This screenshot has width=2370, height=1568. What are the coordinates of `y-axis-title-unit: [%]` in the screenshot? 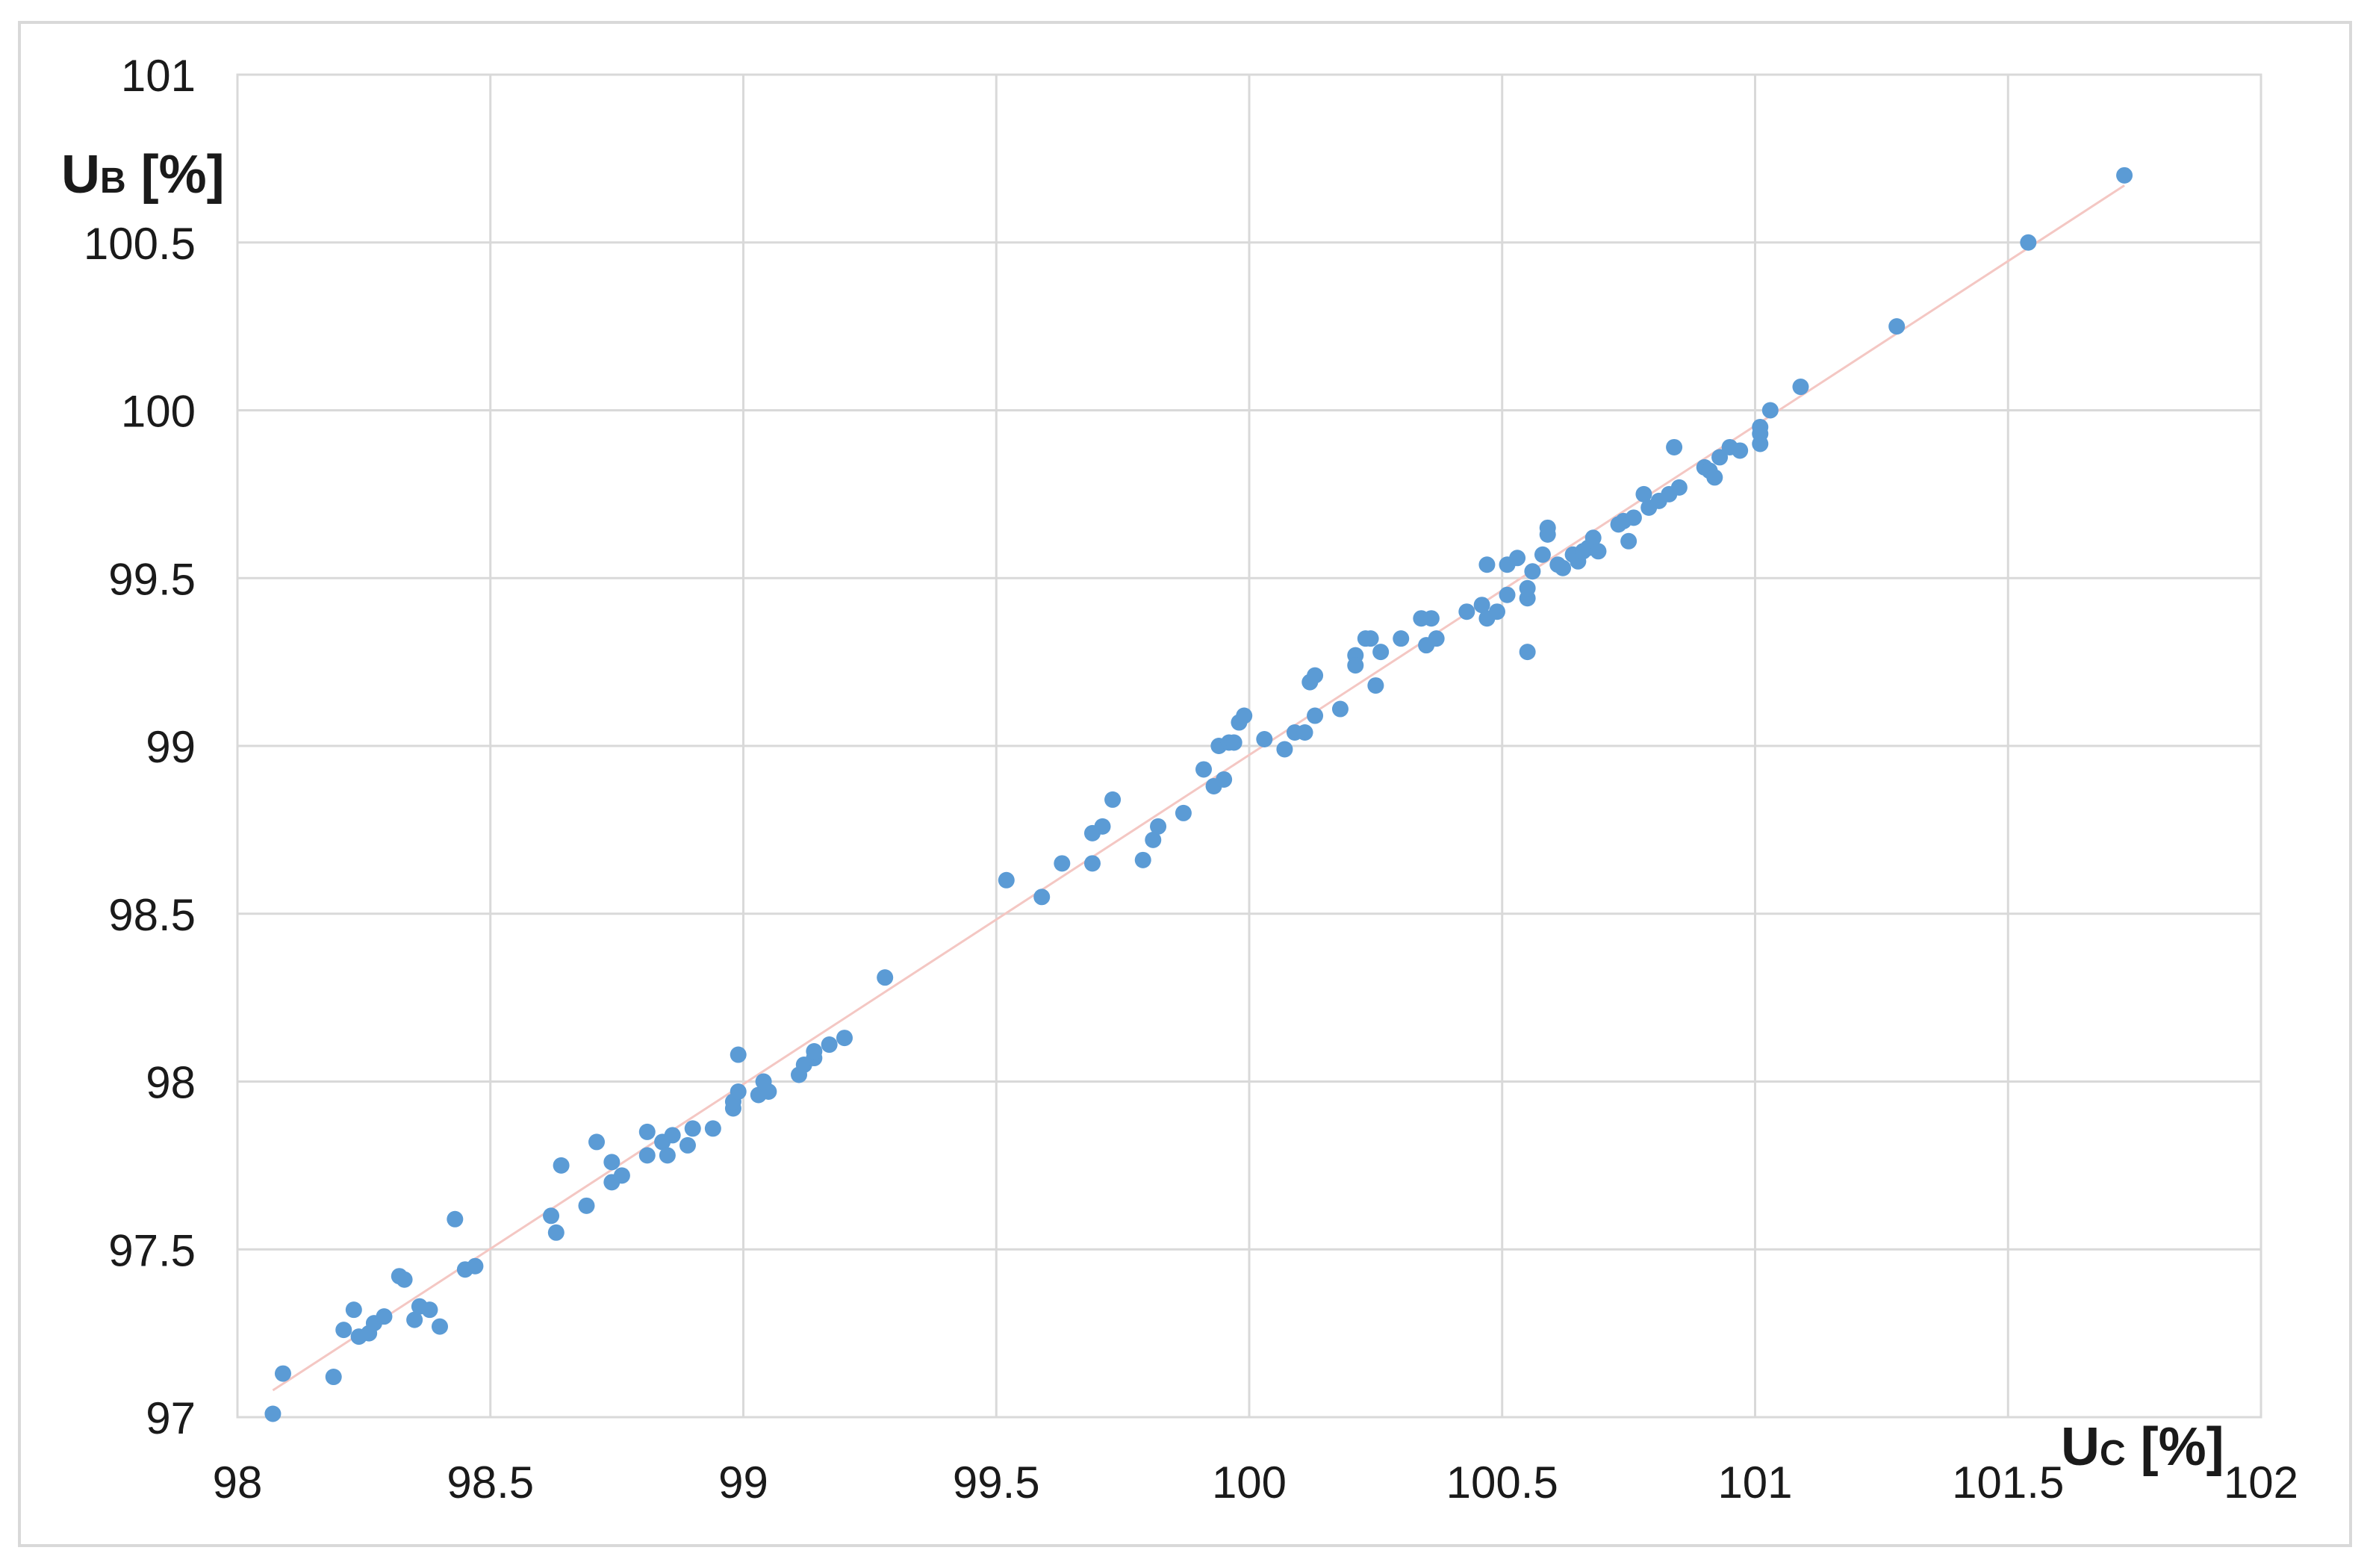 It's located at (175, 175).